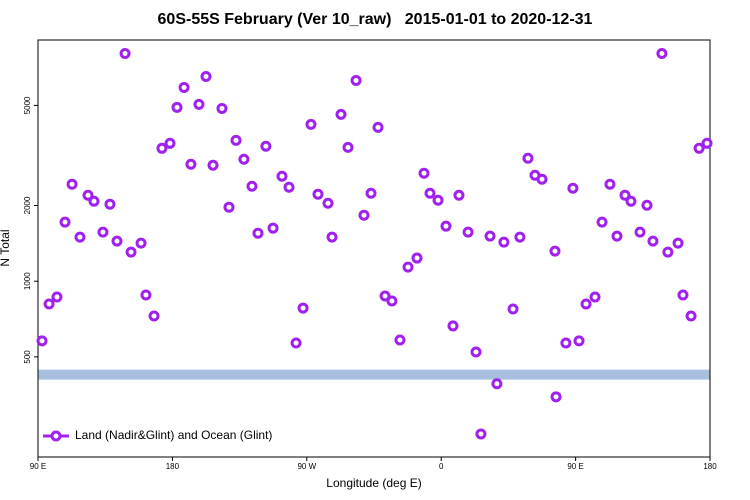  Describe the element at coordinates (27, 281) in the screenshot. I see `y-tick-label: 1000` at that location.